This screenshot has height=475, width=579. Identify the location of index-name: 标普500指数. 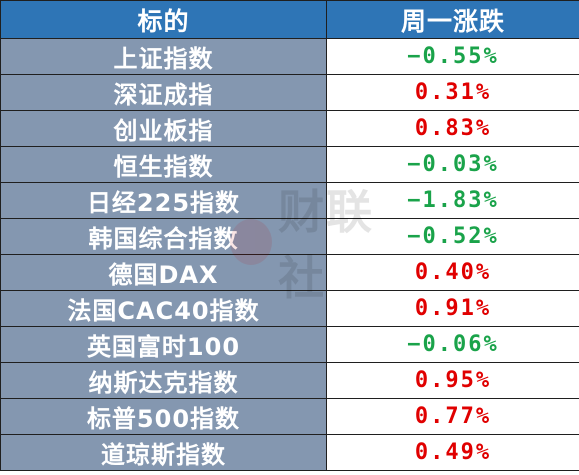
(163, 416).